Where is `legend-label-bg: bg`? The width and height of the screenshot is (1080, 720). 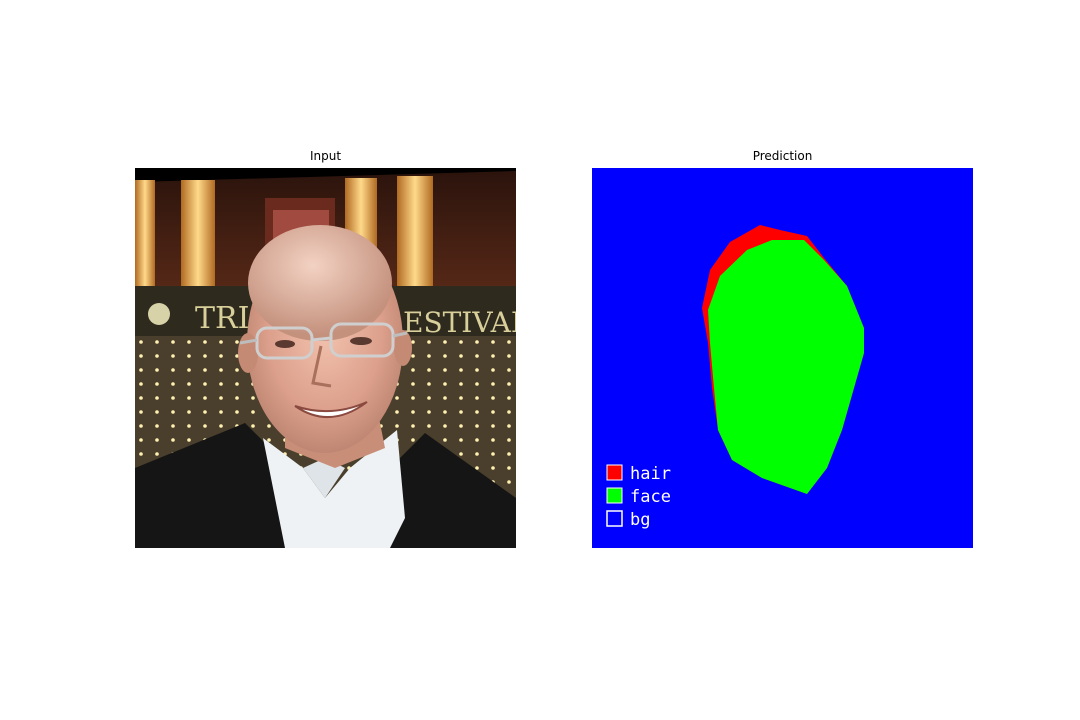
legend-label-bg: bg is located at coordinates (640, 520).